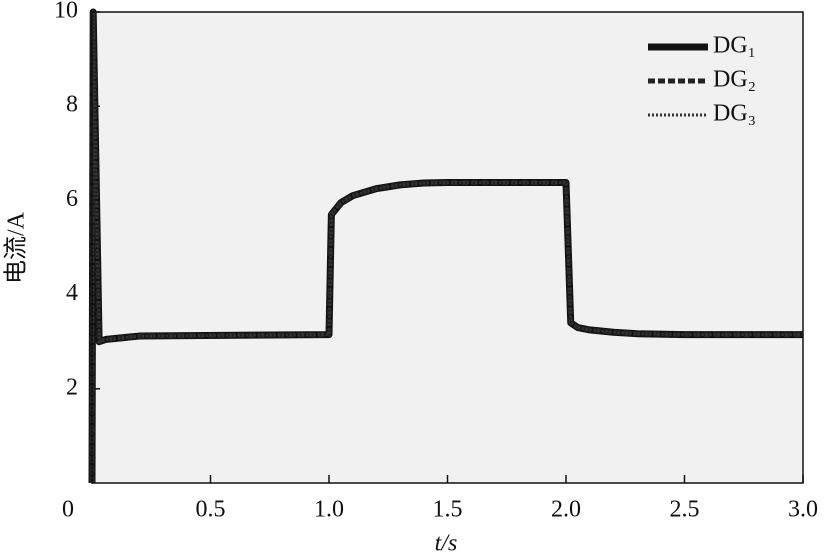  I want to click on x-tick-label: 0, so click(68, 510).